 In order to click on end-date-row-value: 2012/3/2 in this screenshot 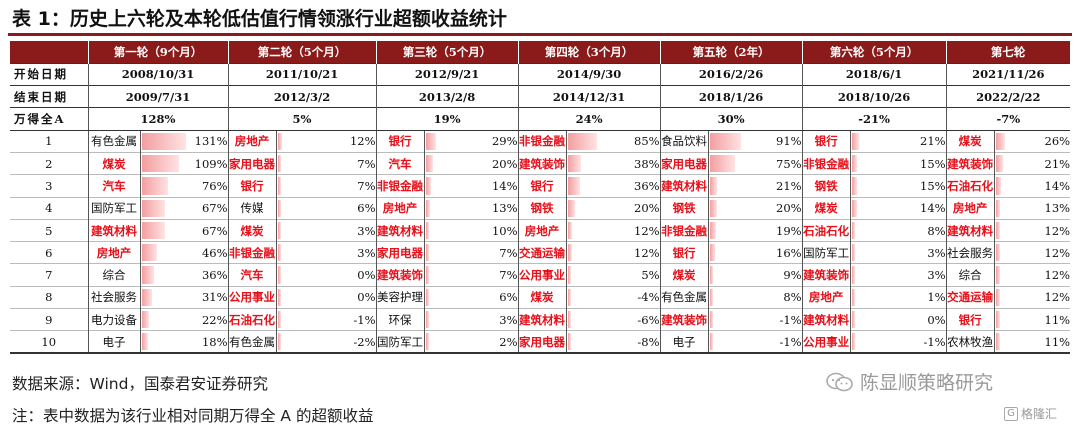, I will do `click(302, 96)`.